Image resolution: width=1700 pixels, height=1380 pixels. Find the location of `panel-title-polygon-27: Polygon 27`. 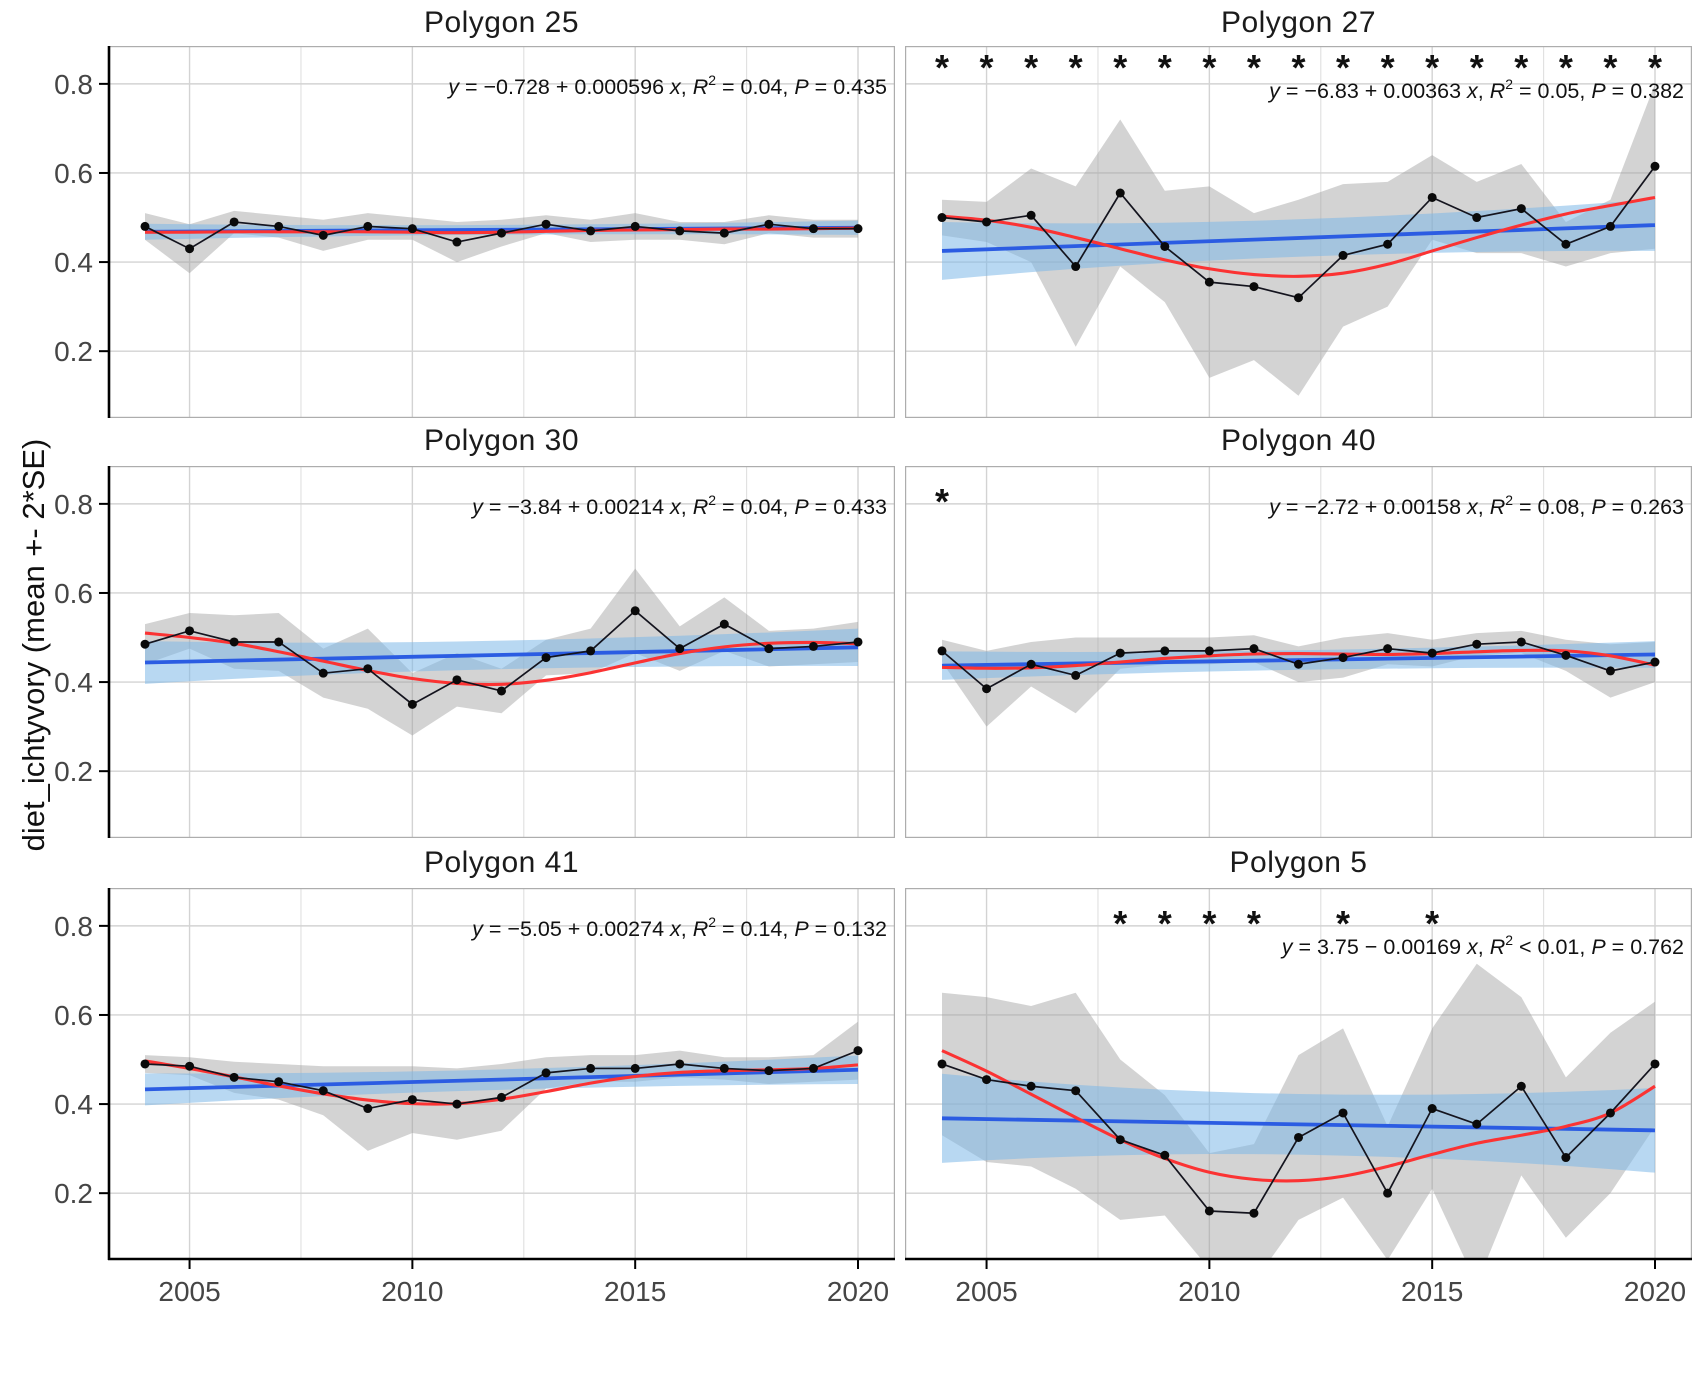

panel-title-polygon-27: Polygon 27 is located at coordinates (1298, 22).